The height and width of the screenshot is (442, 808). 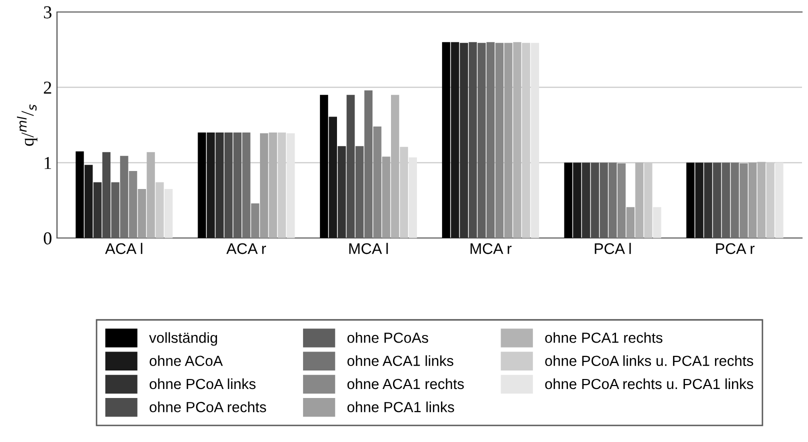 What do you see at coordinates (183, 339) in the screenshot?
I see `legend-label: vollständig` at bounding box center [183, 339].